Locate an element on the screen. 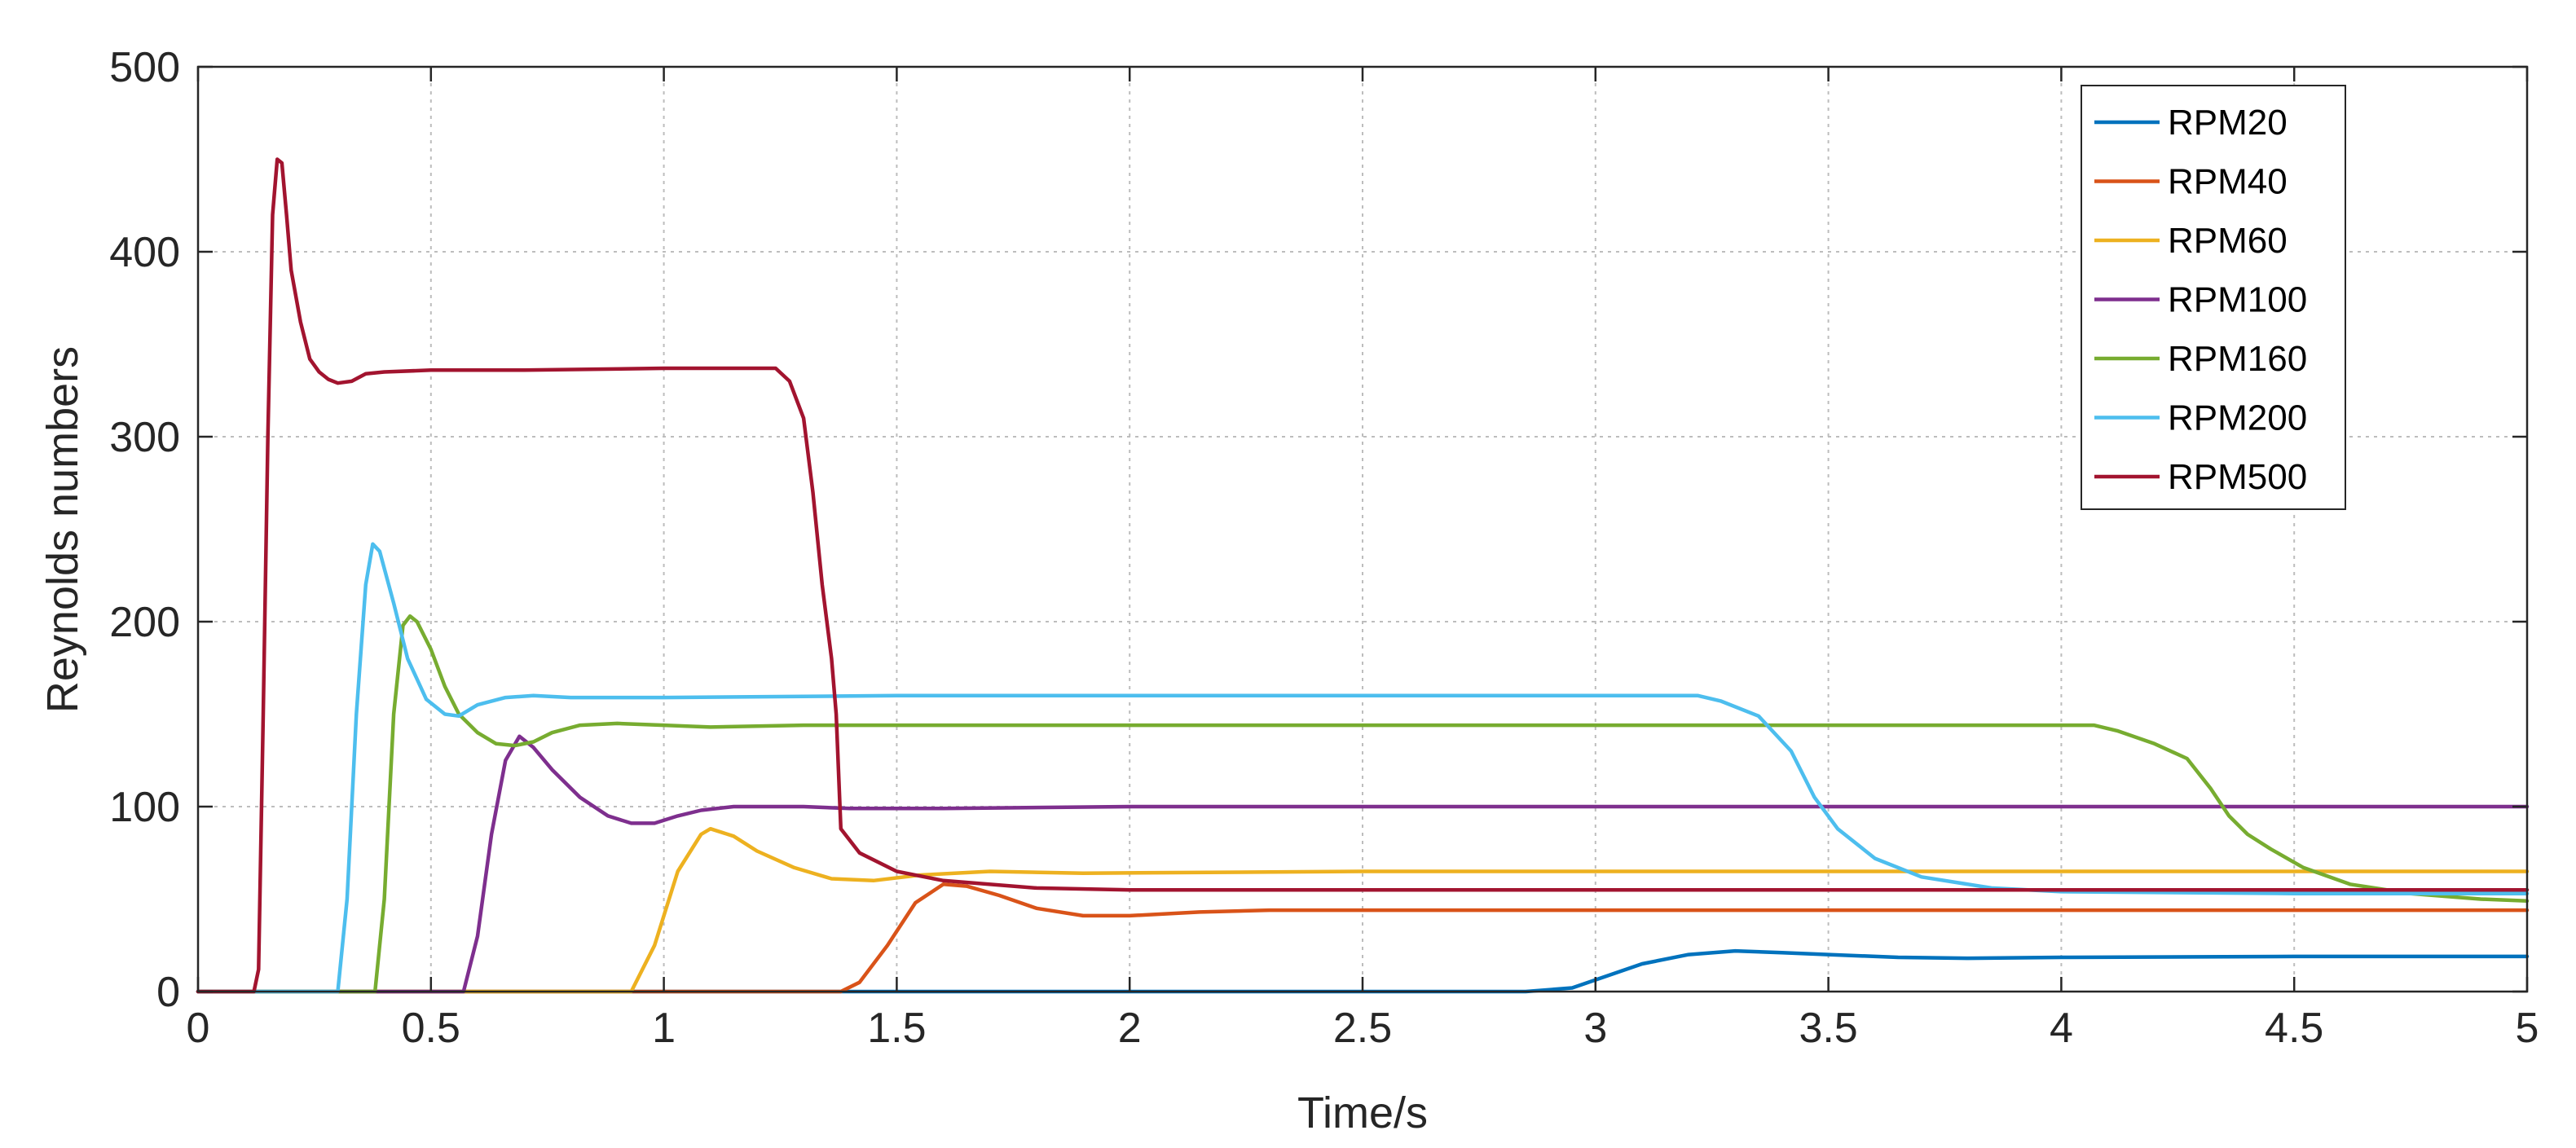  x-tick-label: 1.5 is located at coordinates (896, 1028).